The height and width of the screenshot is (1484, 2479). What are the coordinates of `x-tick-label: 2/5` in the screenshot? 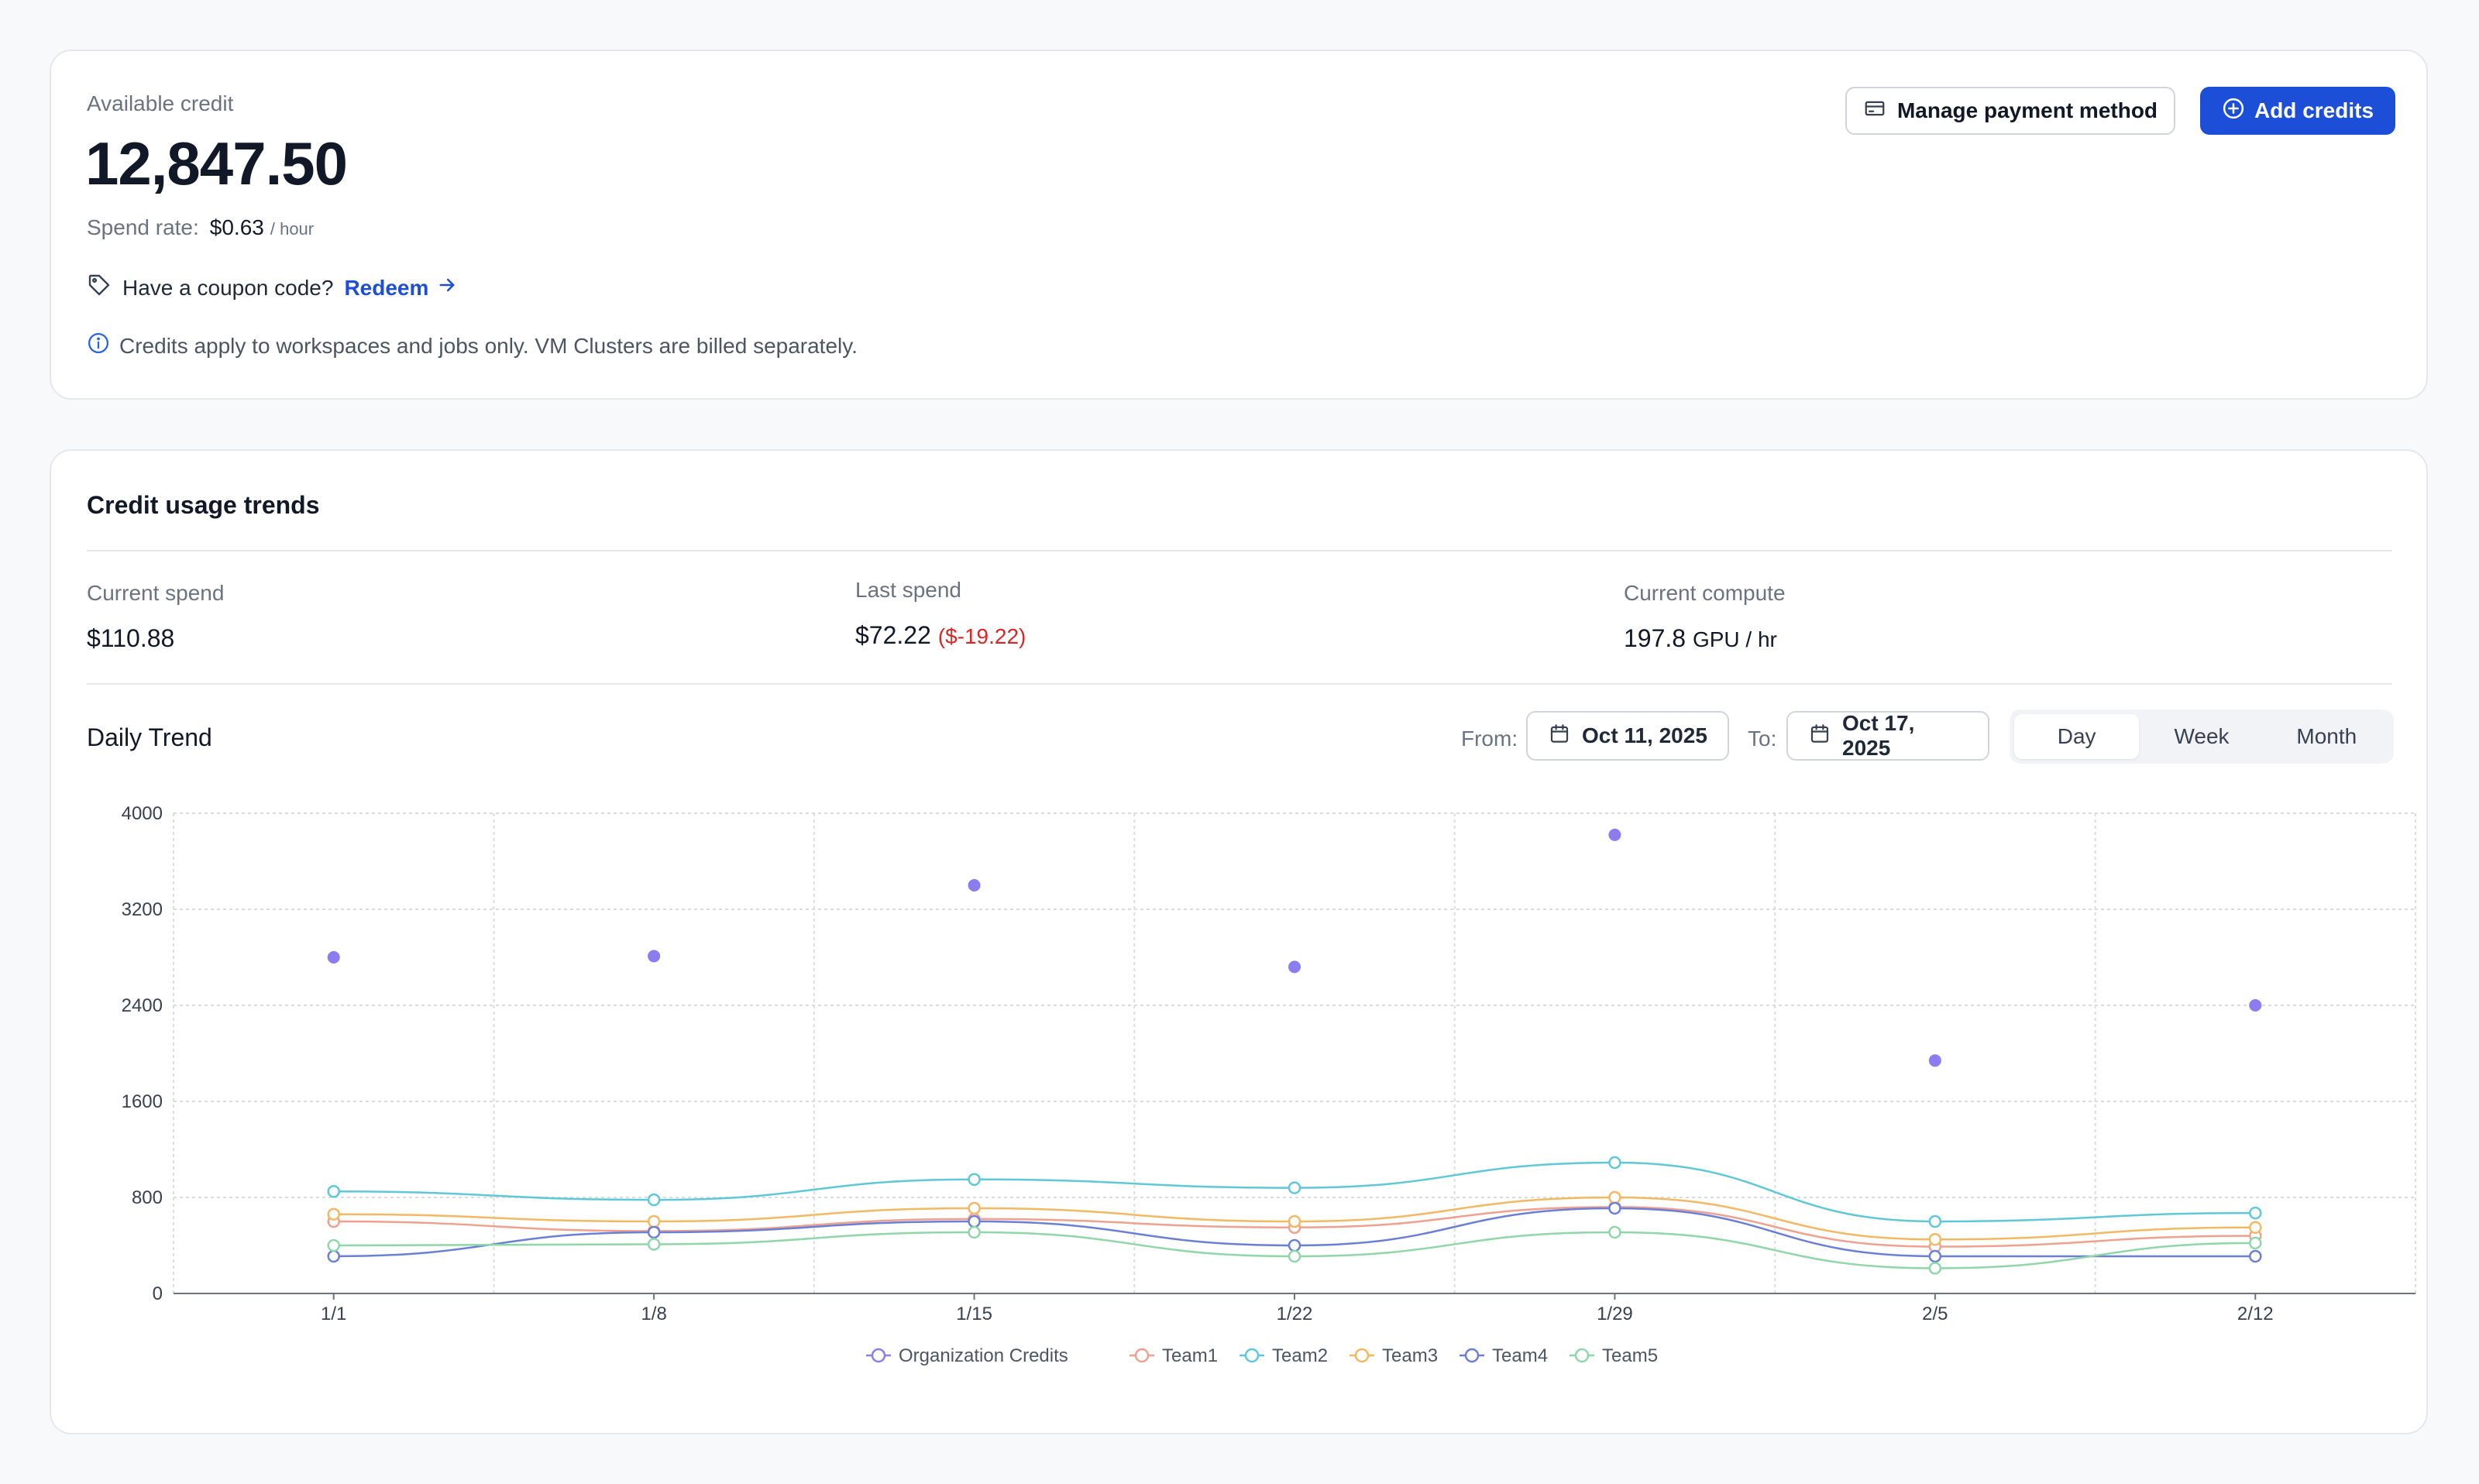 It's located at (1935, 1314).